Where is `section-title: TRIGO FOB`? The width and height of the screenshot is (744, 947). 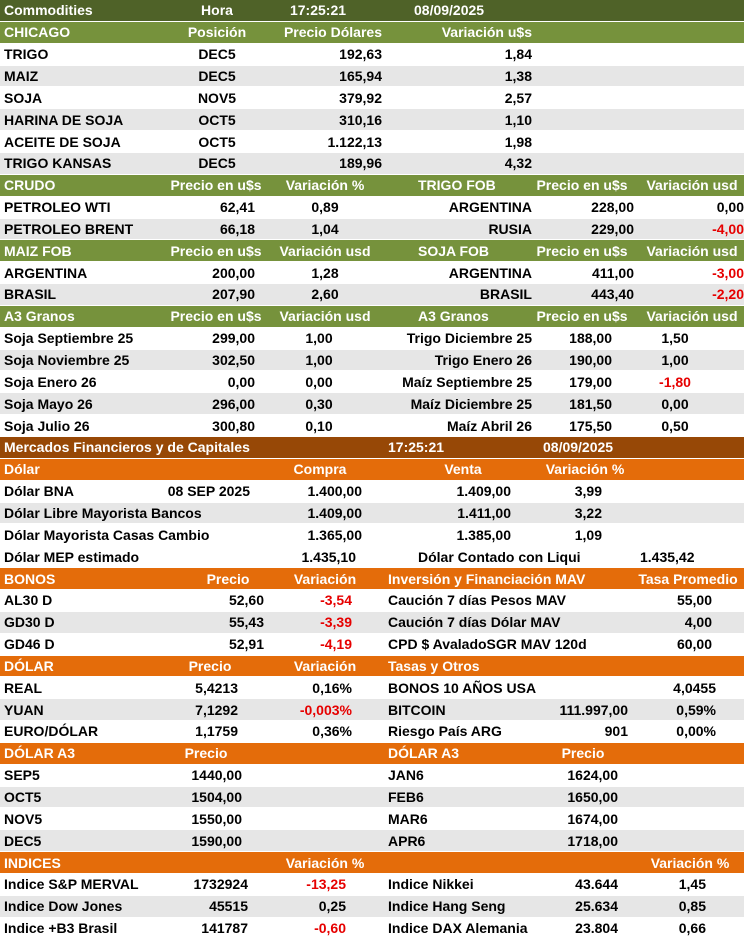
section-title: TRIGO FOB is located at coordinates (457, 185).